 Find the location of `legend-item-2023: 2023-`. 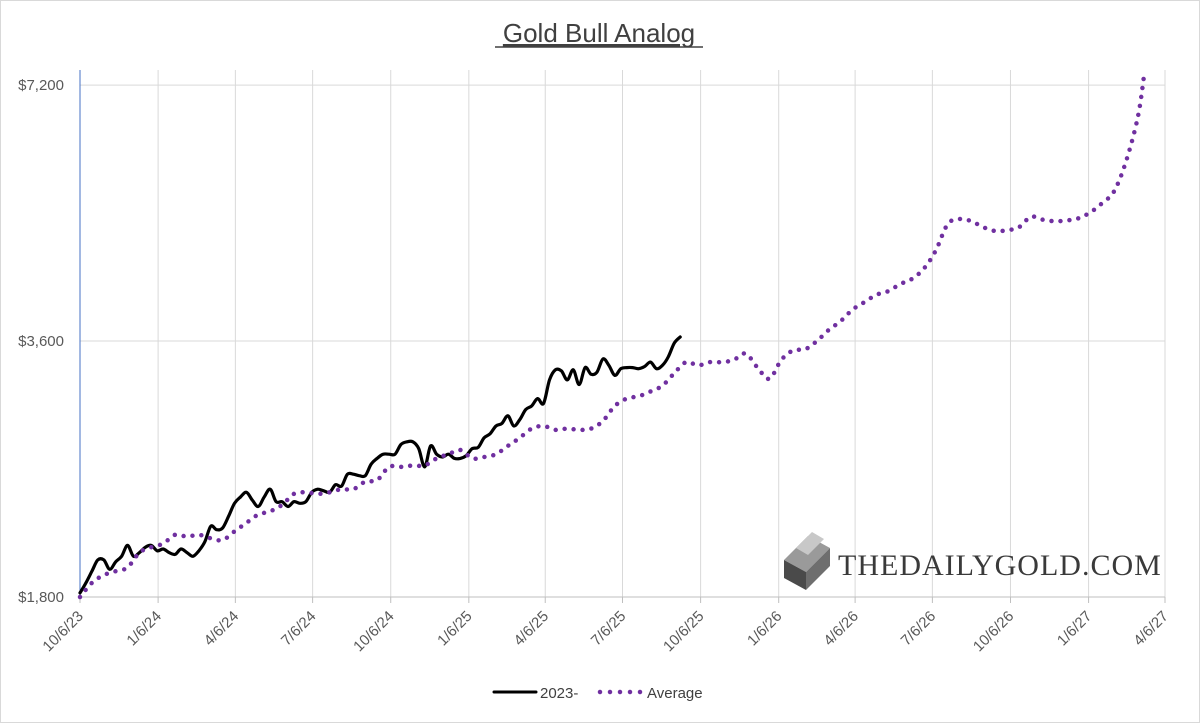

legend-item-2023: 2023- is located at coordinates (535, 693).